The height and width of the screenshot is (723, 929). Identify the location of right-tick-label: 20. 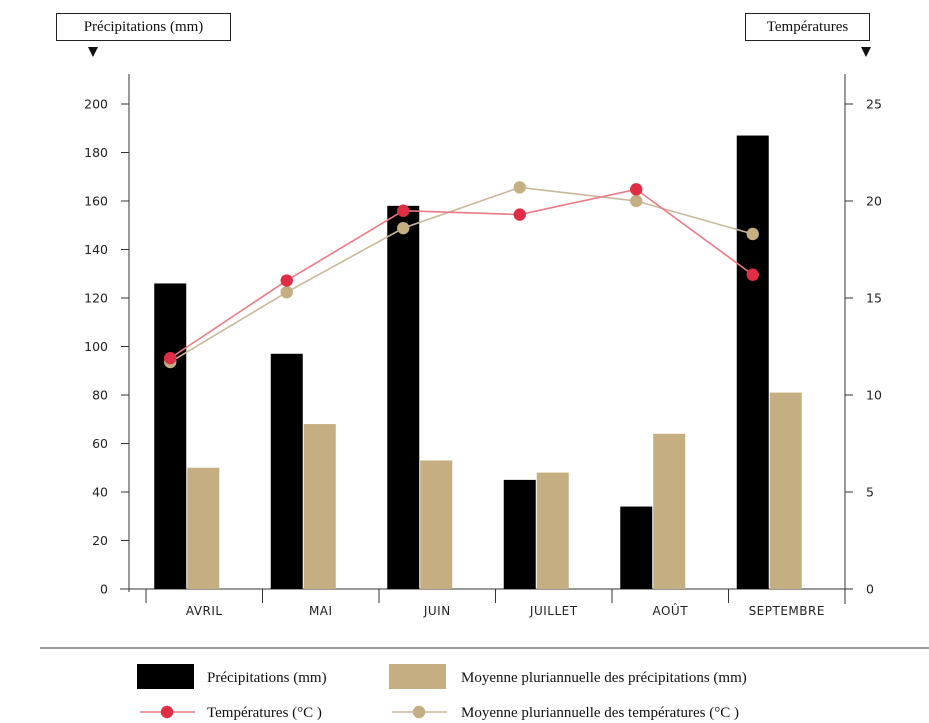
(874, 201).